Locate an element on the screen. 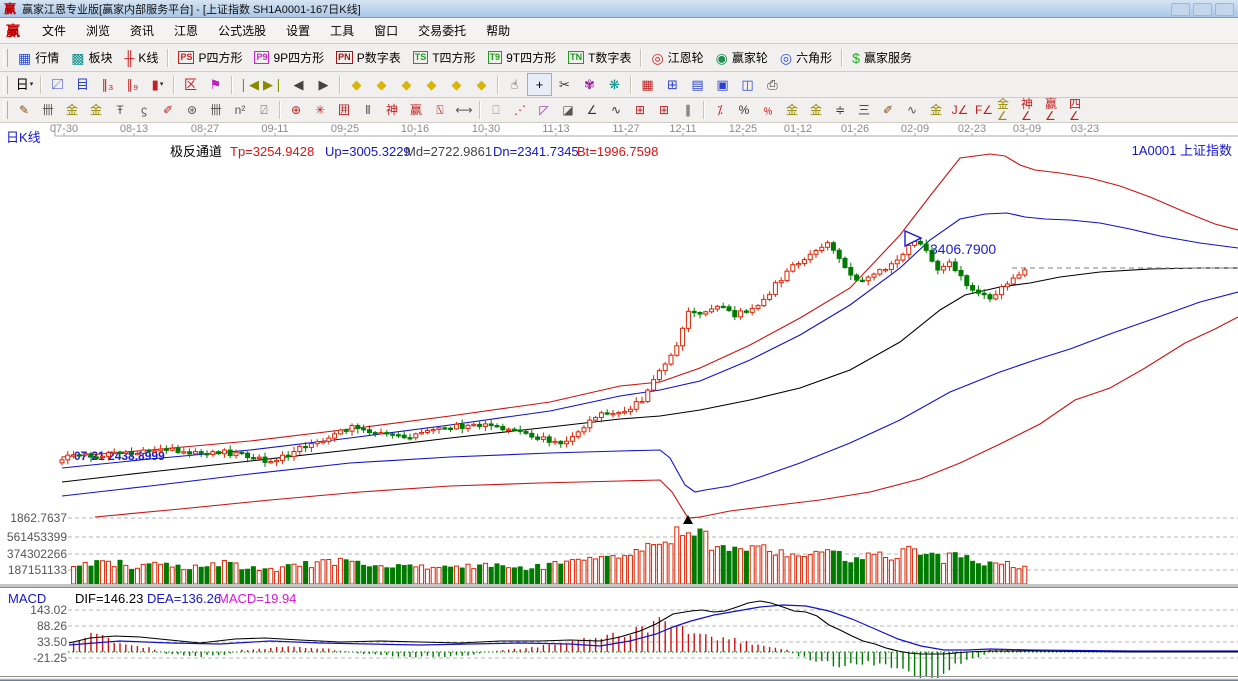 The width and height of the screenshot is (1238, 681). btn-notes: ▤ is located at coordinates (697, 84).